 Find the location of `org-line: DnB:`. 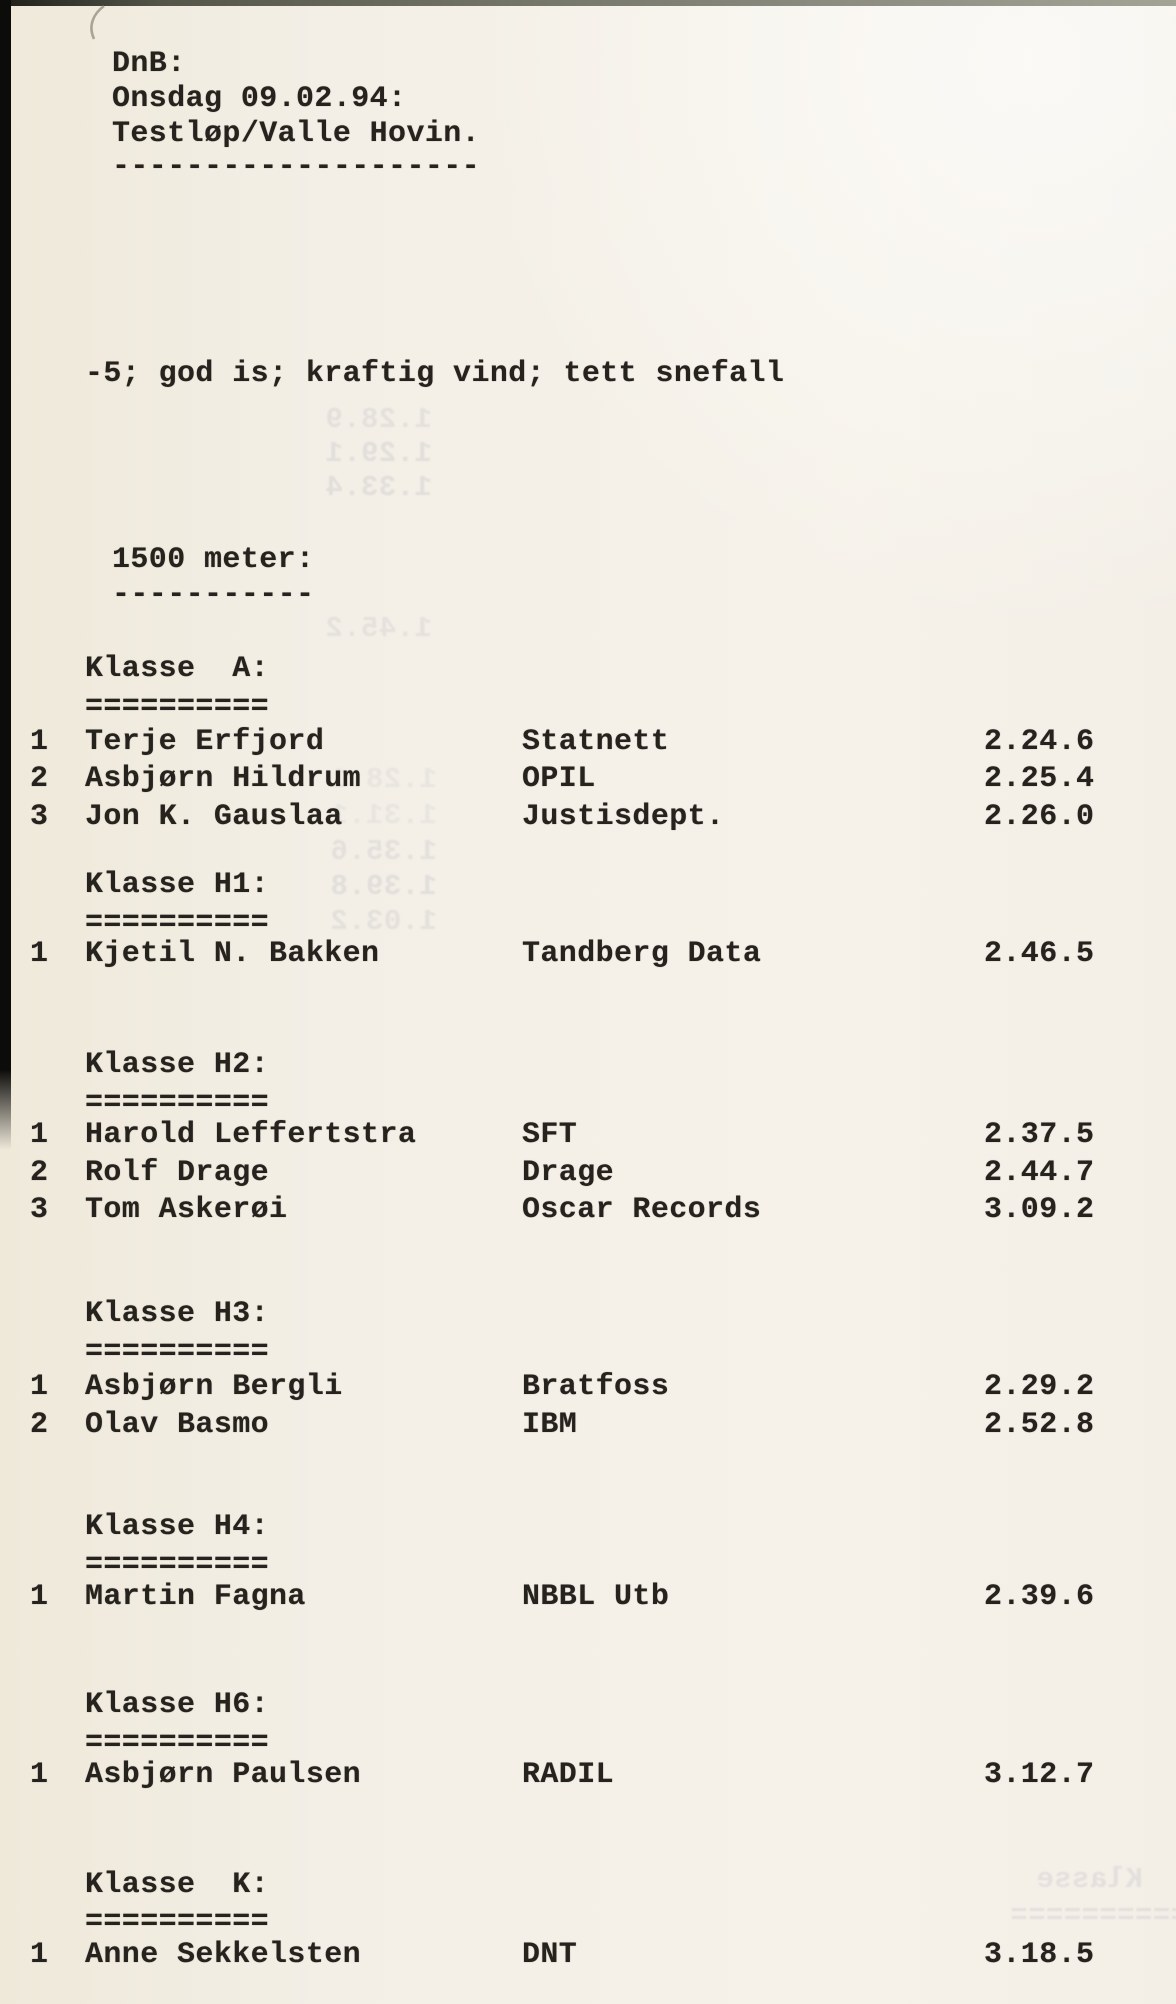

org-line: DnB: is located at coordinates (149, 64).